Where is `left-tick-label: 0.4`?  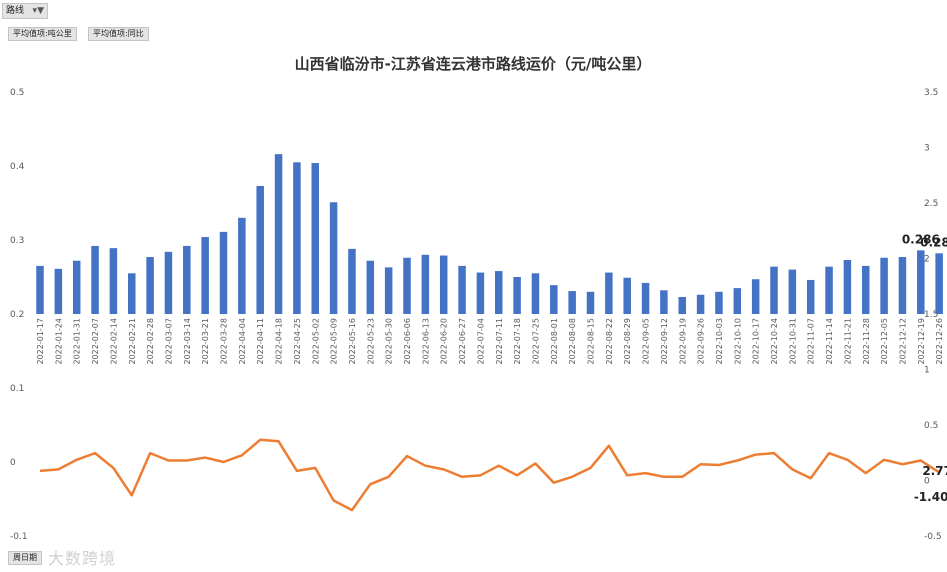
left-tick-label: 0.4 is located at coordinates (17, 167).